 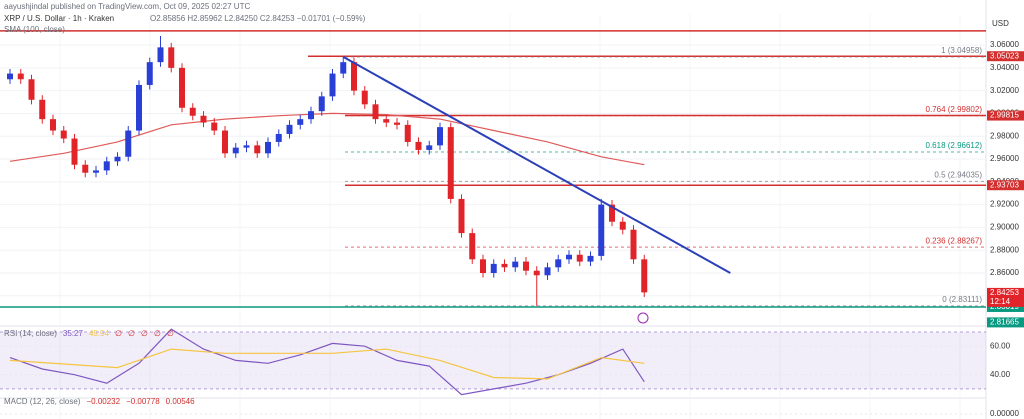 What do you see at coordinates (1004, 44) in the screenshot?
I see `y-tick-label: 3.06000` at bounding box center [1004, 44].